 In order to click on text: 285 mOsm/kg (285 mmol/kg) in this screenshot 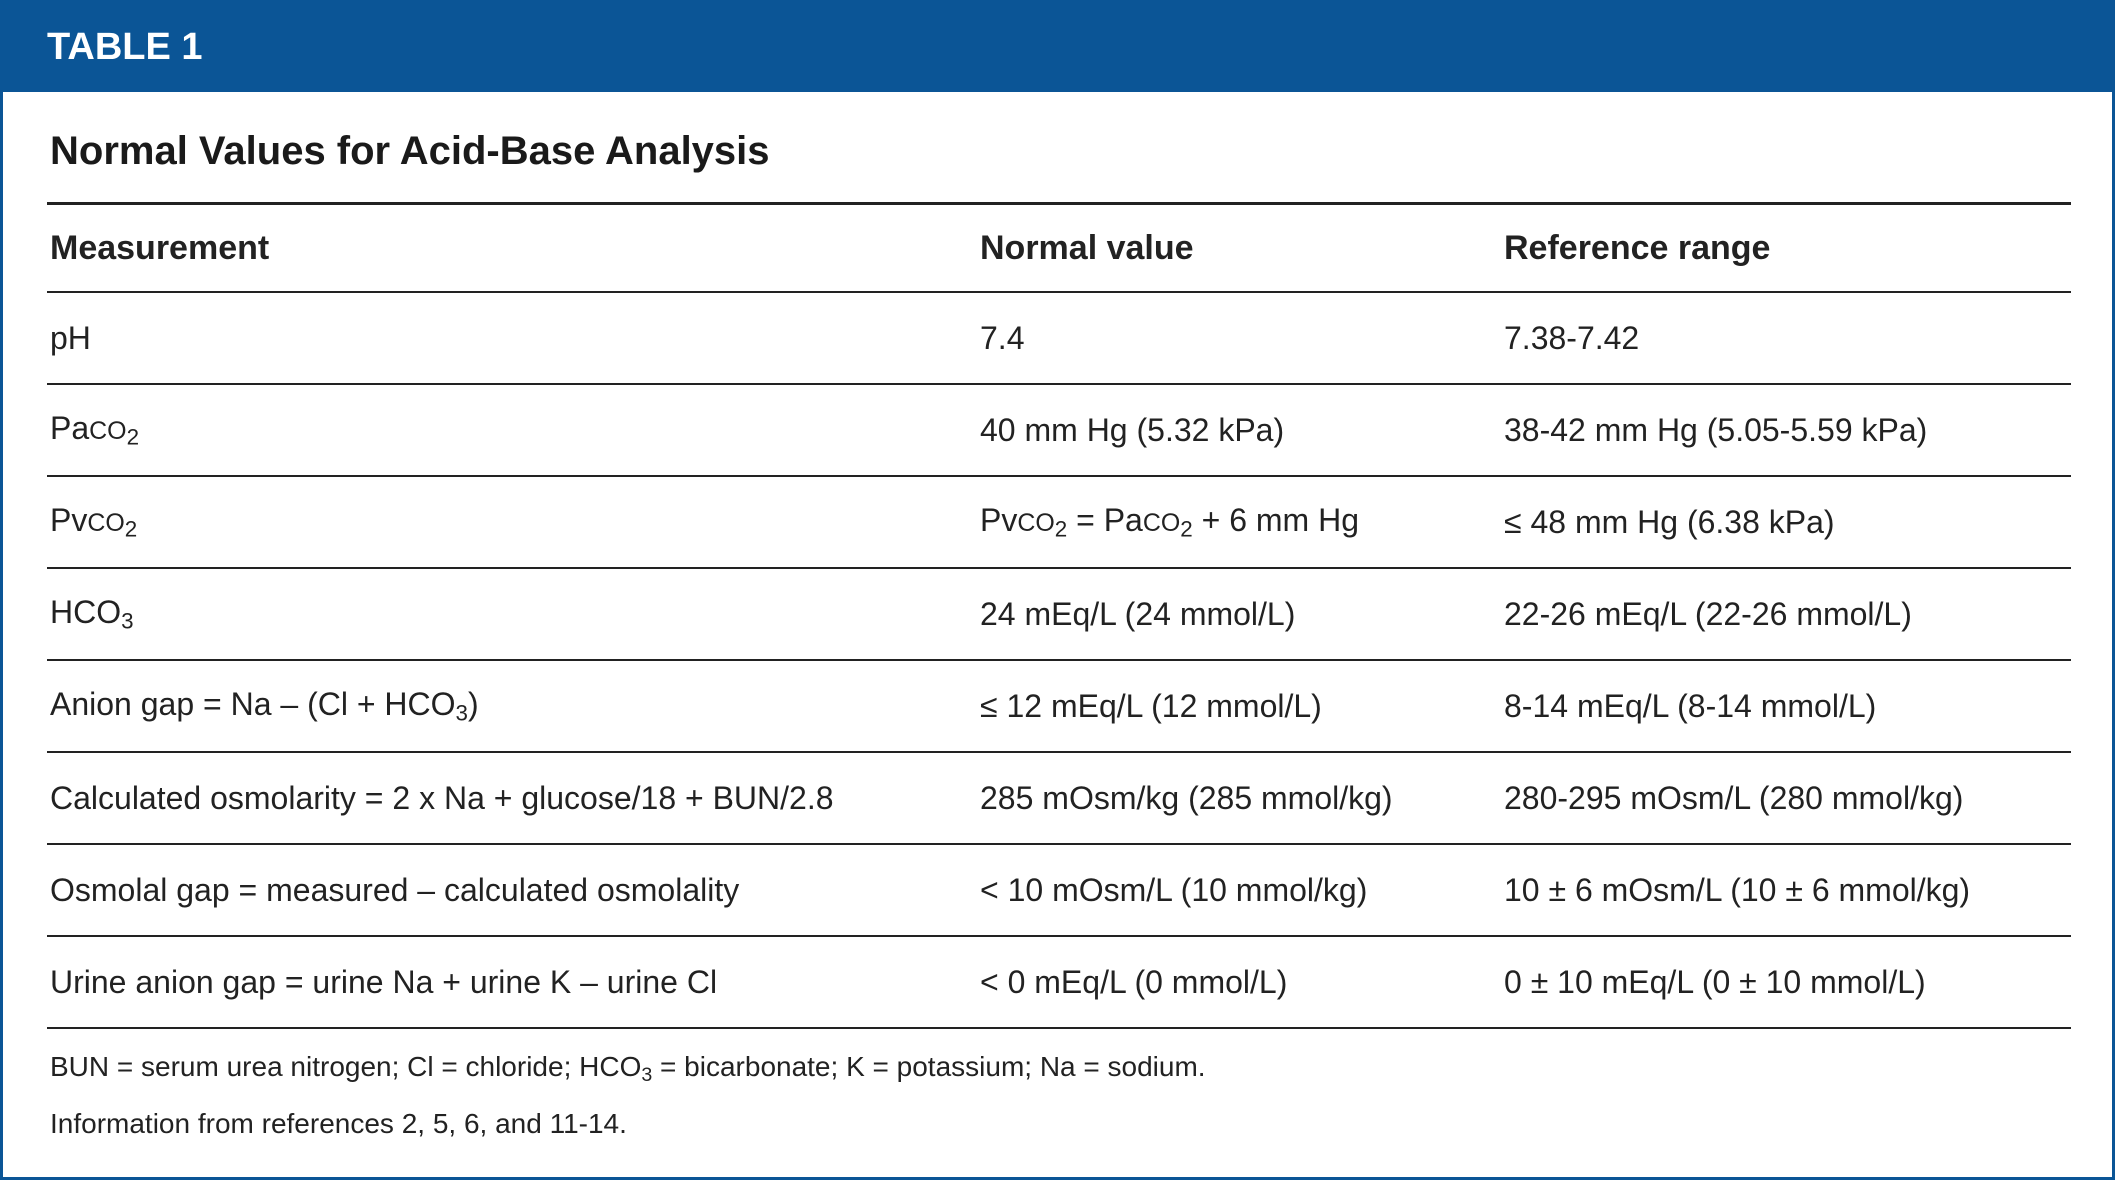, I will do `click(1186, 797)`.